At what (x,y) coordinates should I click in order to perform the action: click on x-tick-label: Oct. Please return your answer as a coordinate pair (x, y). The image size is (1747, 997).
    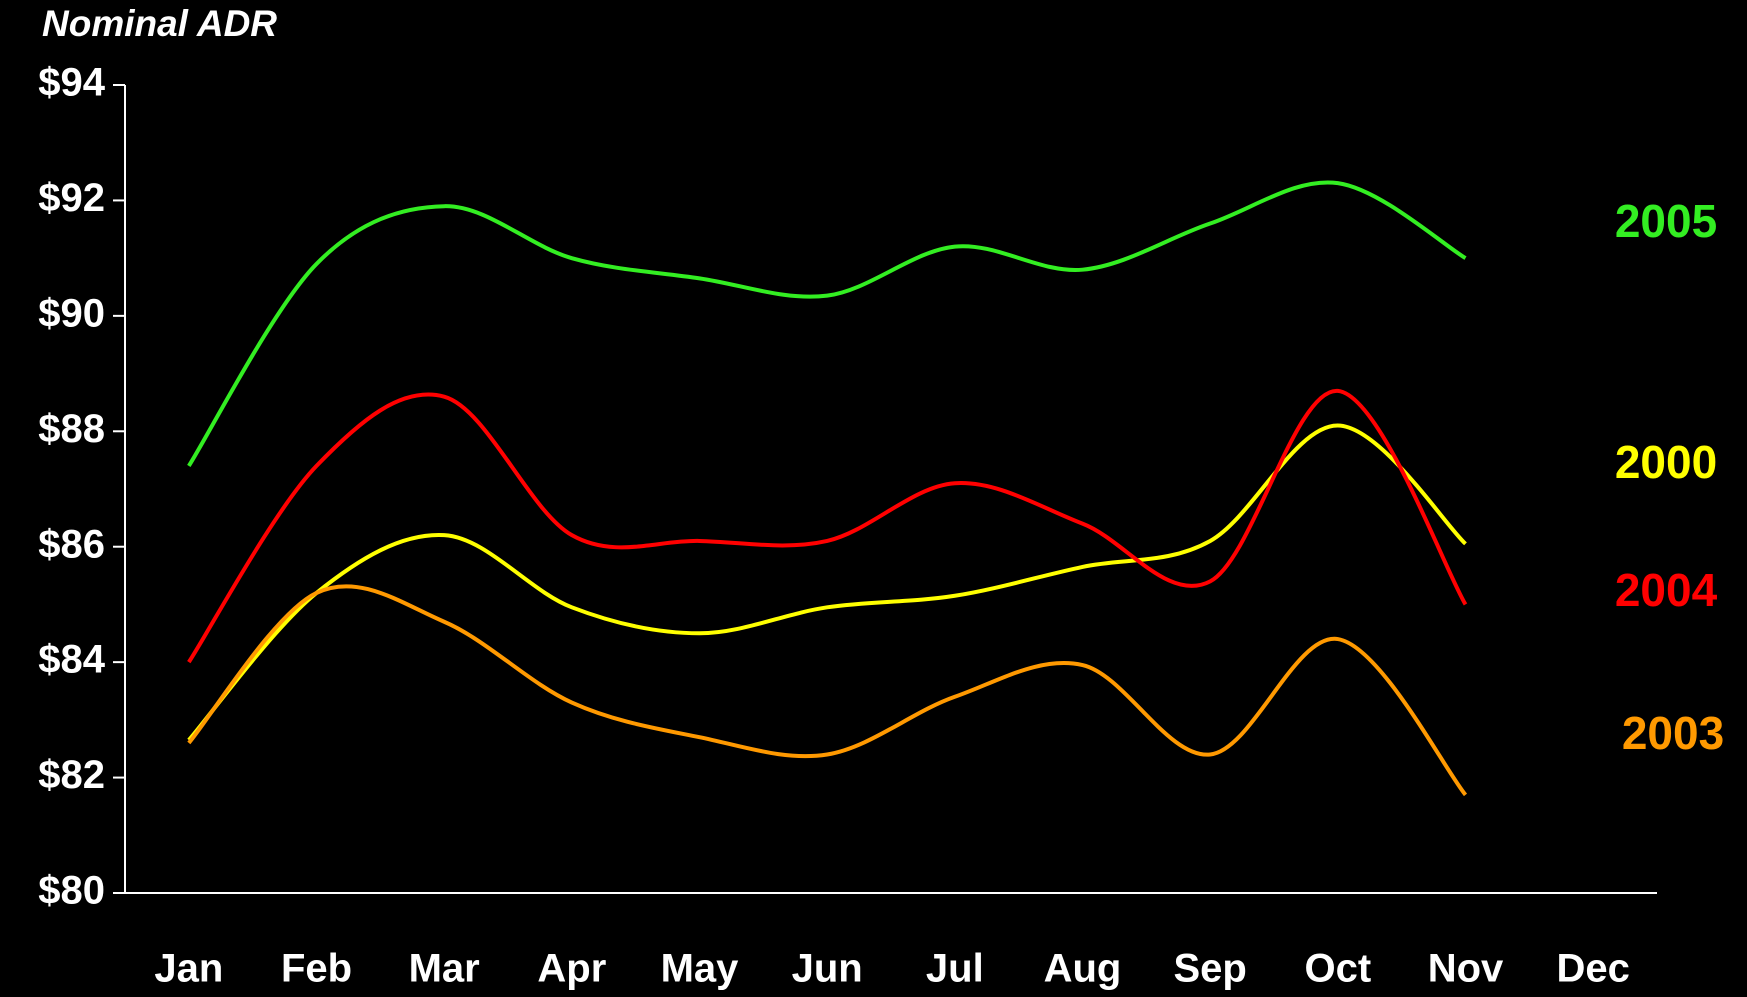
    Looking at the image, I should click on (1337, 969).